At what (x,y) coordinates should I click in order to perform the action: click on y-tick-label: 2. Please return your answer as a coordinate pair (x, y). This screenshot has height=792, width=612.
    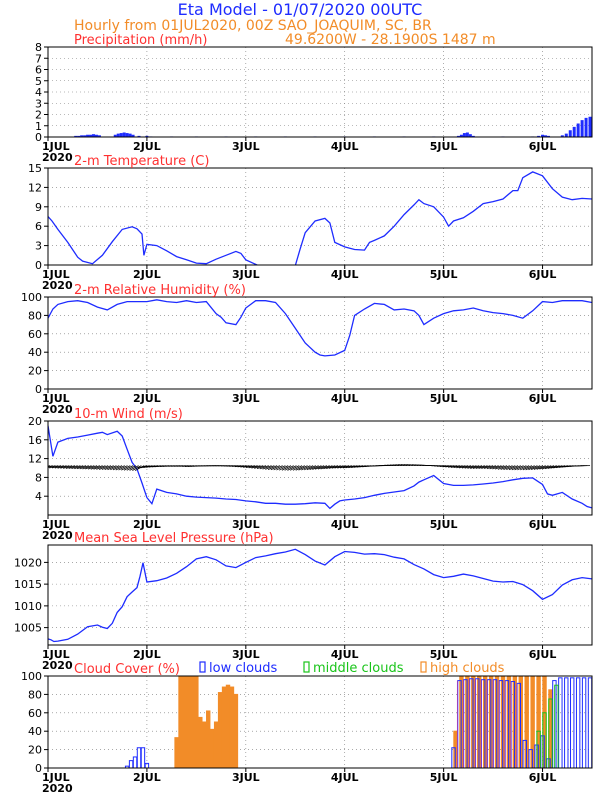
    Looking at the image, I should click on (38, 115).